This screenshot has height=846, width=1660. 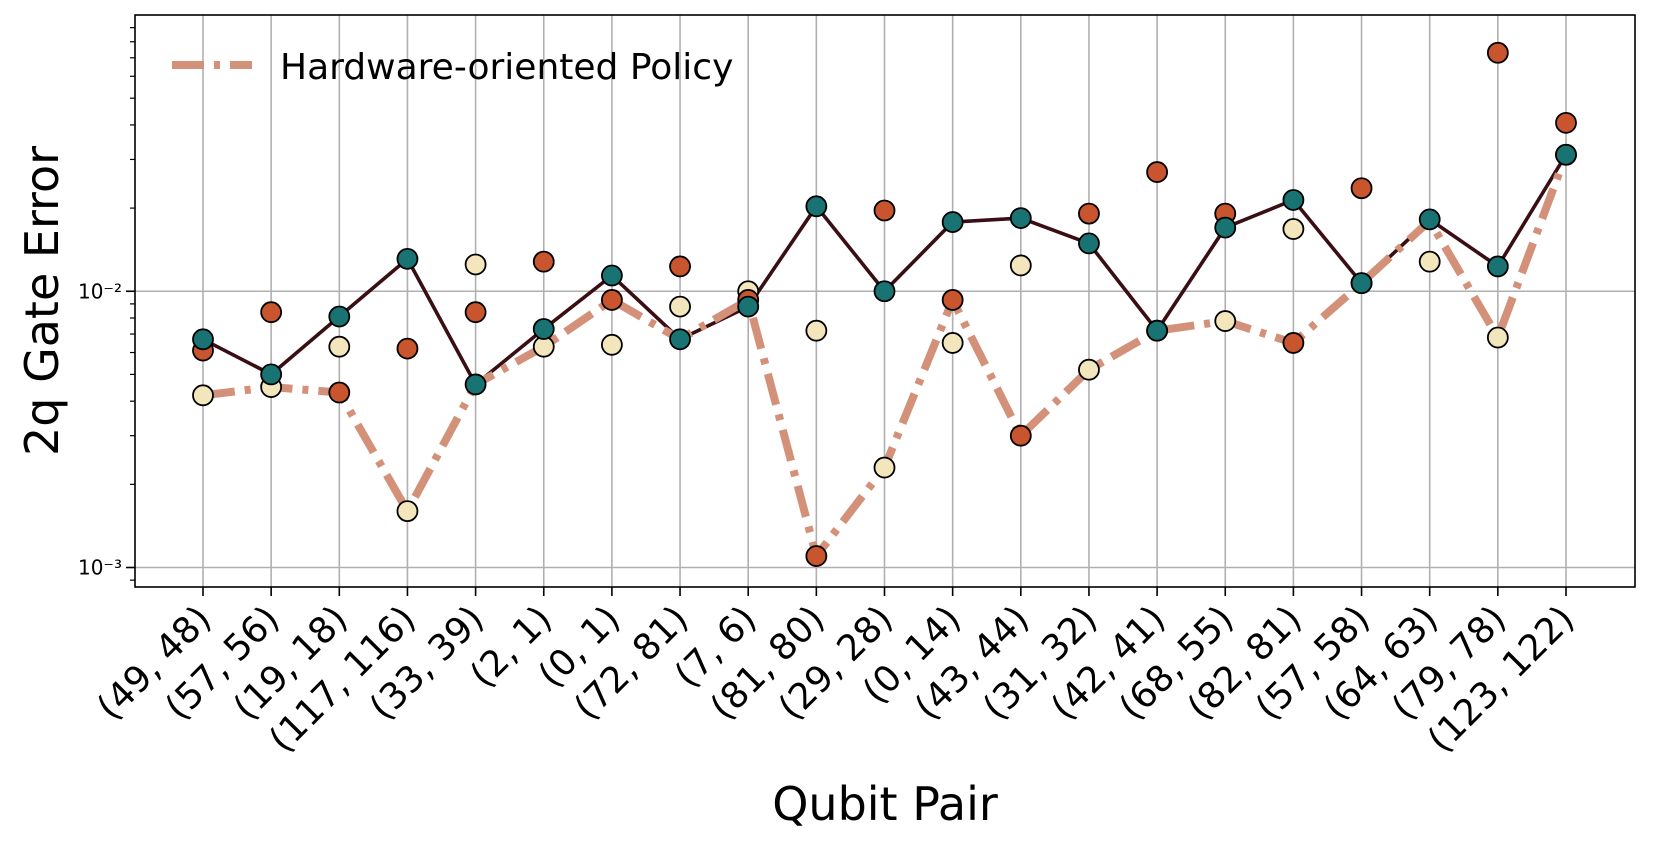 I want to click on y-tick-label: 10⁻³, so click(x=100, y=568).